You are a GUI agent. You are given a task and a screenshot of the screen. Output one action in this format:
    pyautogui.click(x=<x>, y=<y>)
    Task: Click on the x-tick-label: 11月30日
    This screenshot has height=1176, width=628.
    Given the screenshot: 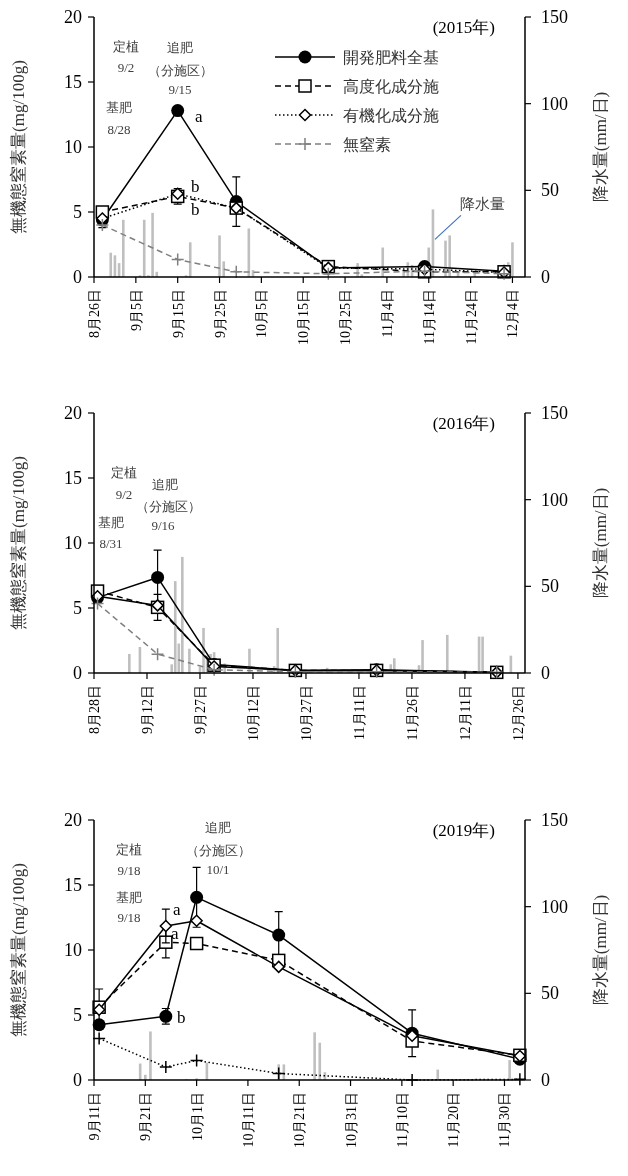 What is the action you would take?
    pyautogui.click(x=505, y=1120)
    